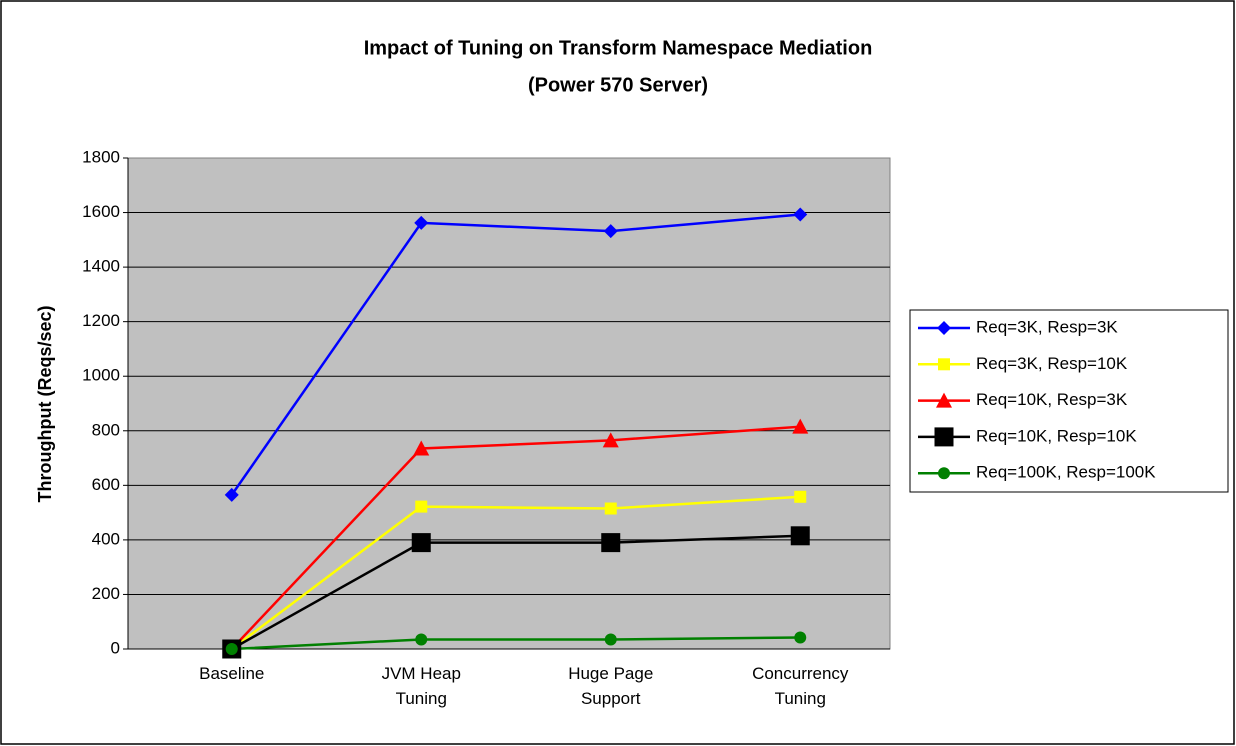 The width and height of the screenshot is (1236, 746). Describe the element at coordinates (800, 686) in the screenshot. I see `x-tick-label: Concurrency Tuning` at that location.